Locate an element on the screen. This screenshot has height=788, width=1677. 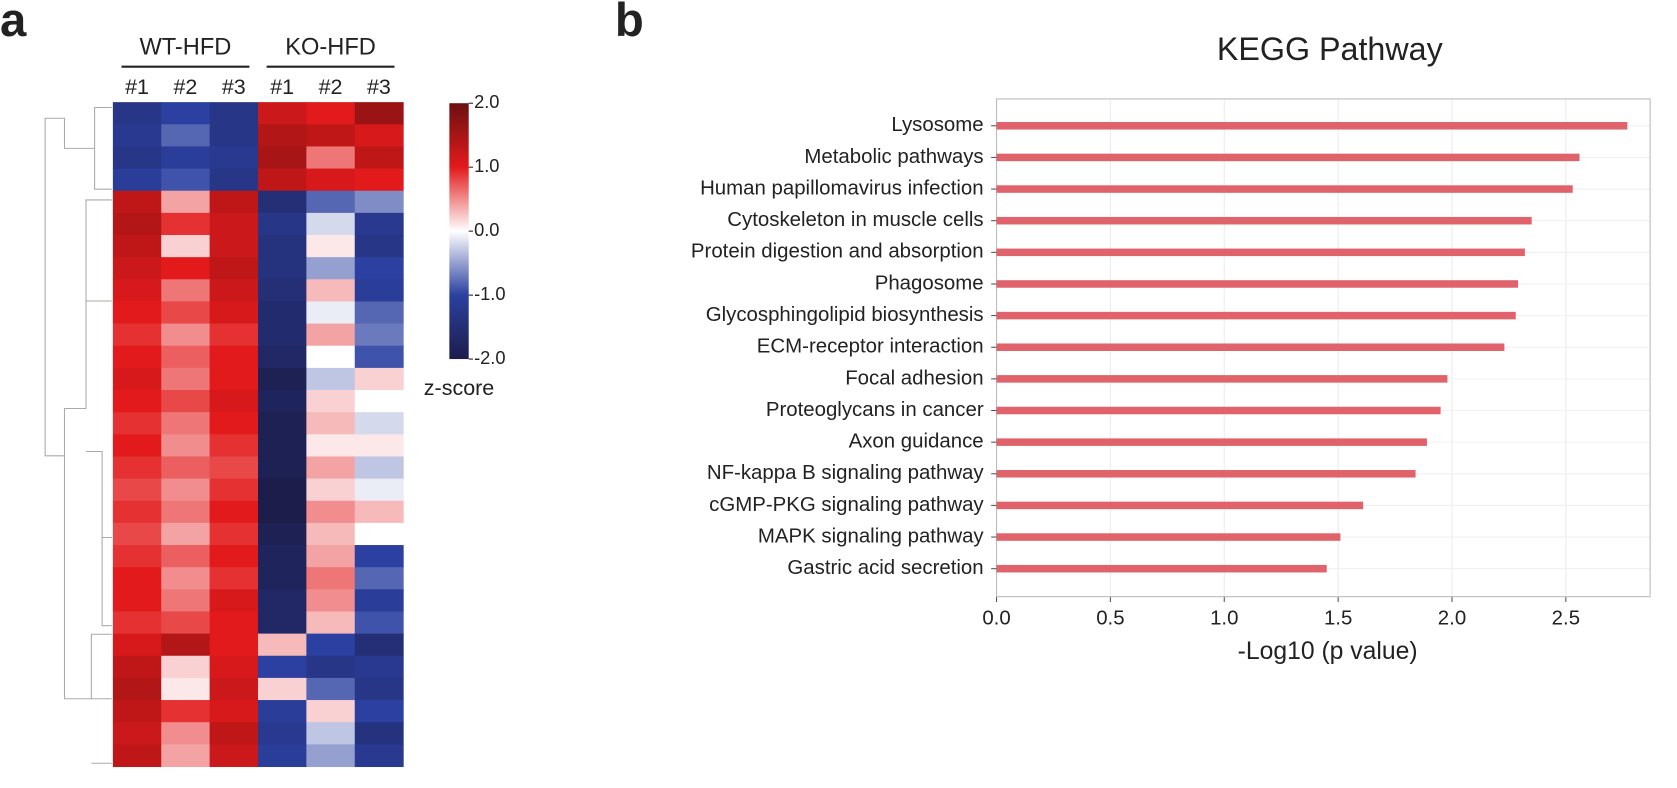
y-tick-label: Gastric acid secretion is located at coordinates (885, 568).